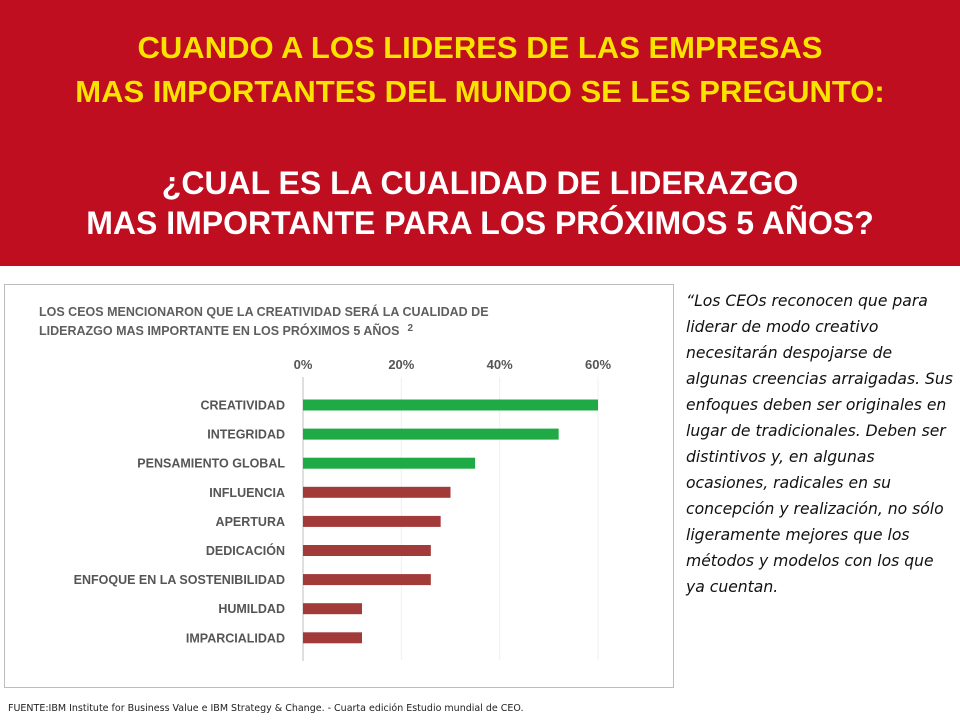 Image resolution: width=960 pixels, height=720 pixels. I want to click on category-label: HUMILDAD, so click(251, 609).